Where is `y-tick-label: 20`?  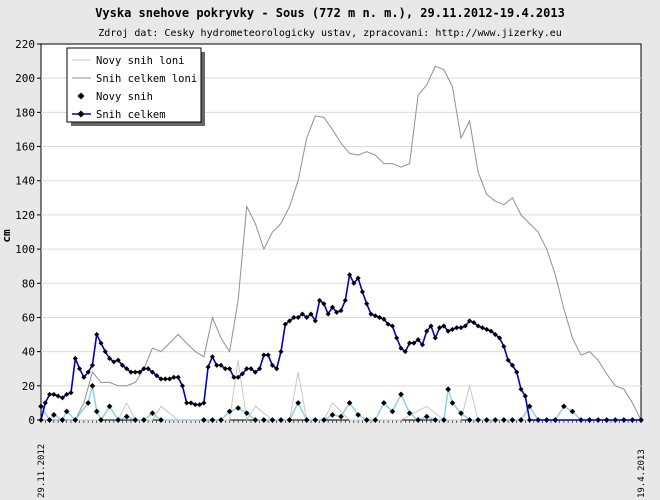 y-tick-label: 20 is located at coordinates (28, 386).